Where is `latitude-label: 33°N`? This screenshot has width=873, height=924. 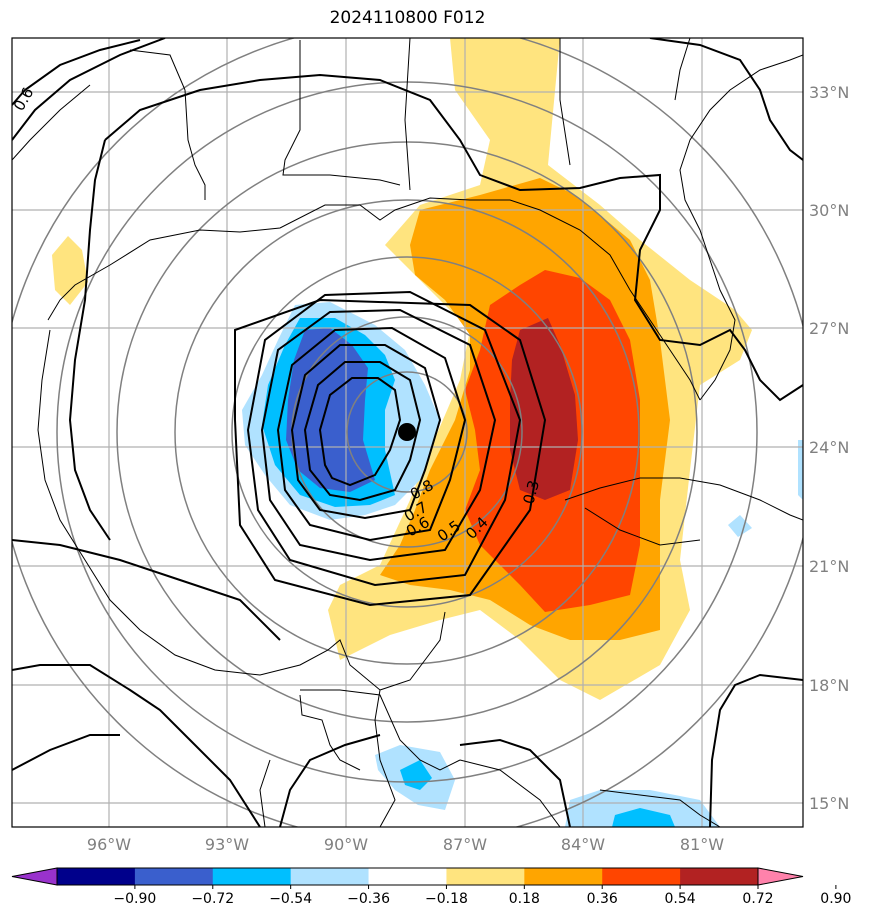
latitude-label: 33°N is located at coordinates (829, 92).